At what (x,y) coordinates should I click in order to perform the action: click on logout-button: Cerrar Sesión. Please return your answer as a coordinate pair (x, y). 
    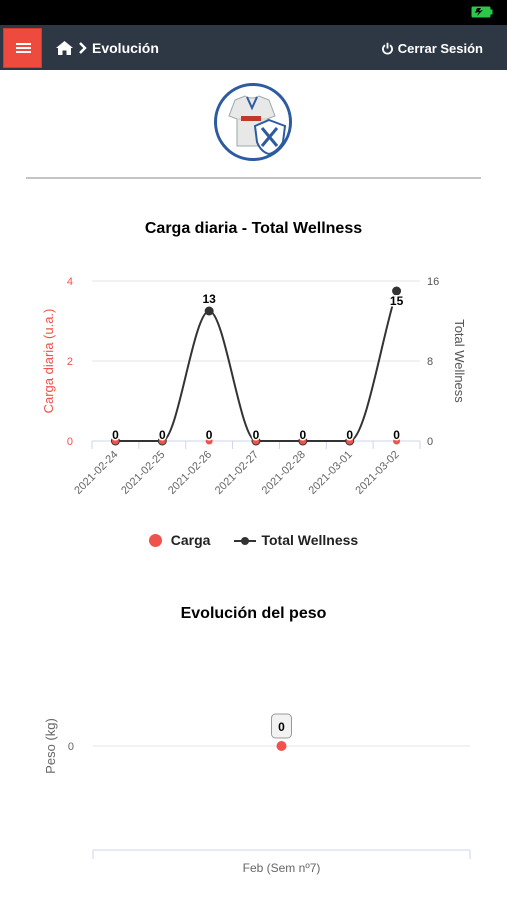
    Looking at the image, I should click on (432, 48).